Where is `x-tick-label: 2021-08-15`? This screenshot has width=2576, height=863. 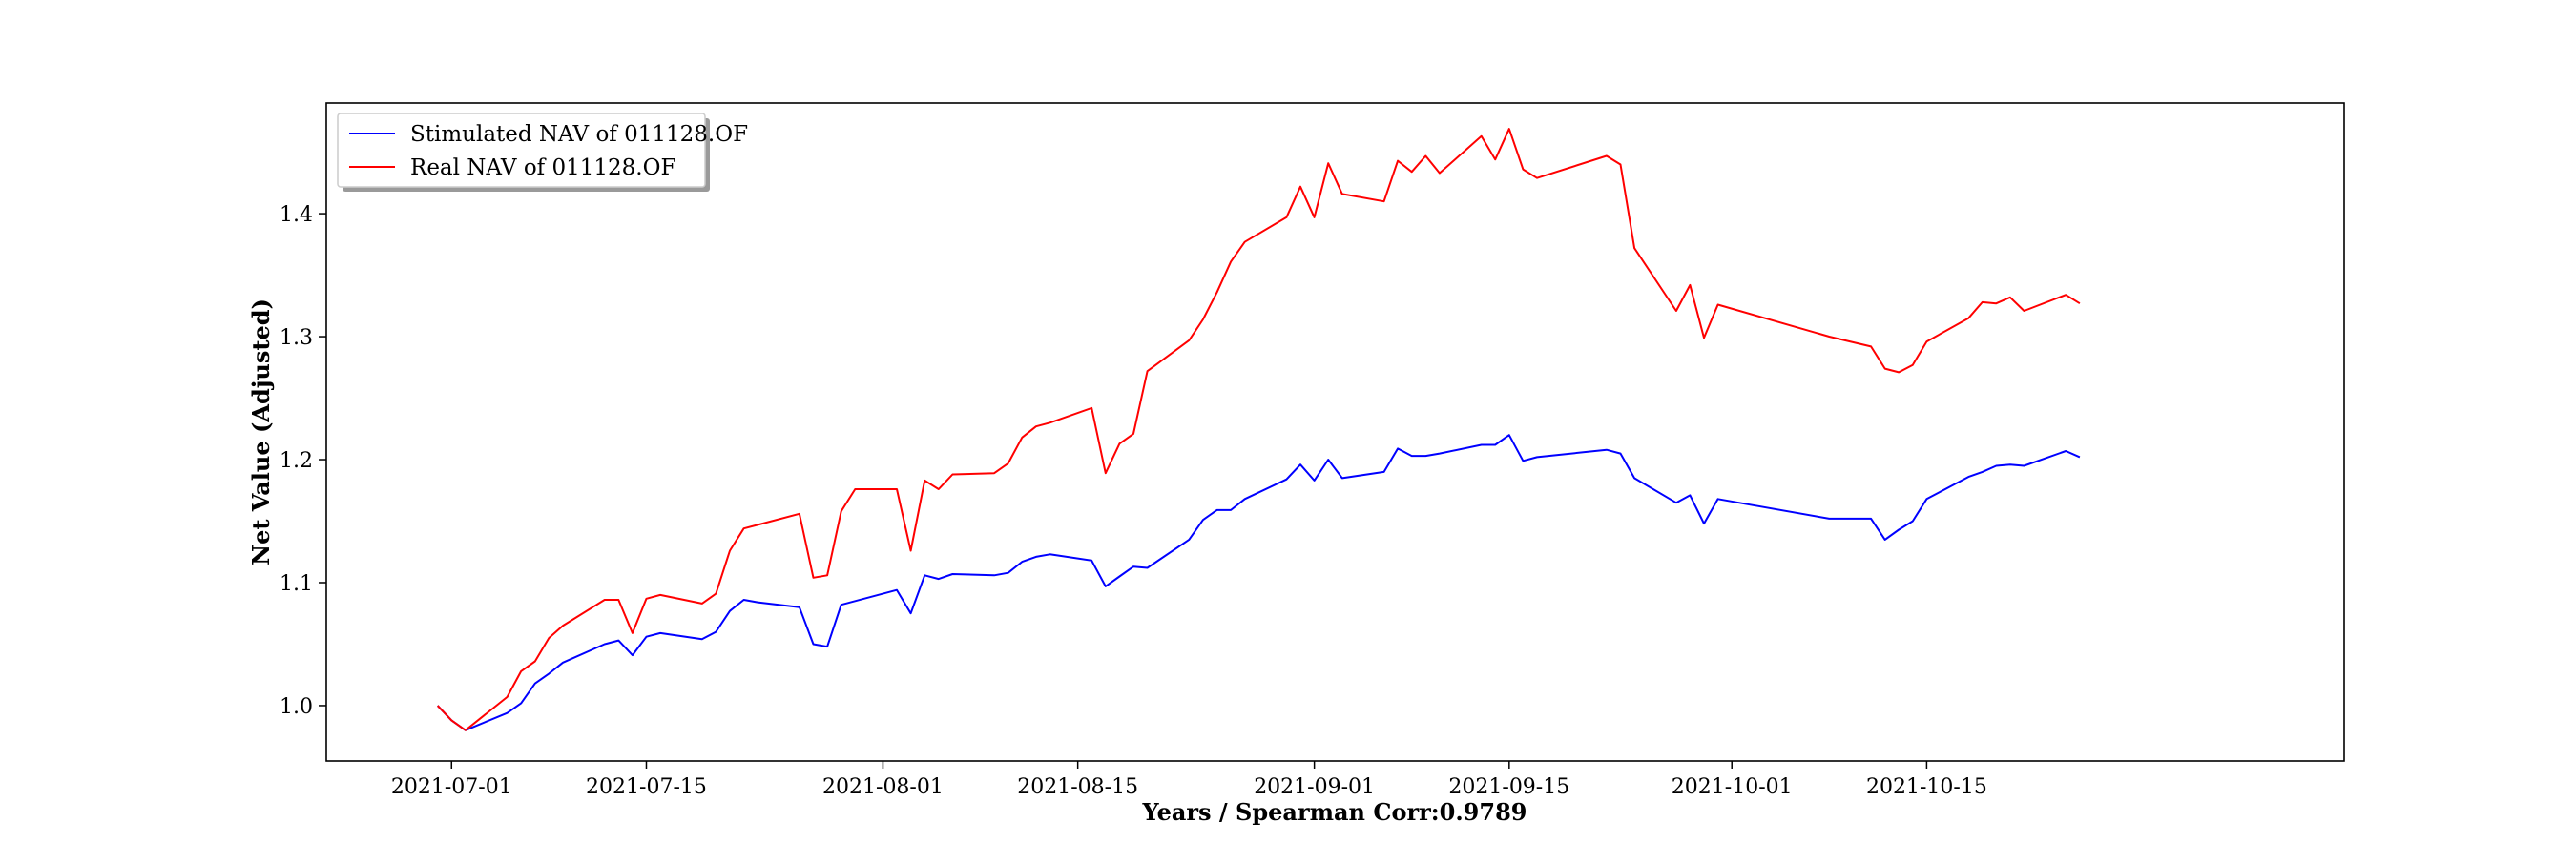 x-tick-label: 2021-08-15 is located at coordinates (1077, 787).